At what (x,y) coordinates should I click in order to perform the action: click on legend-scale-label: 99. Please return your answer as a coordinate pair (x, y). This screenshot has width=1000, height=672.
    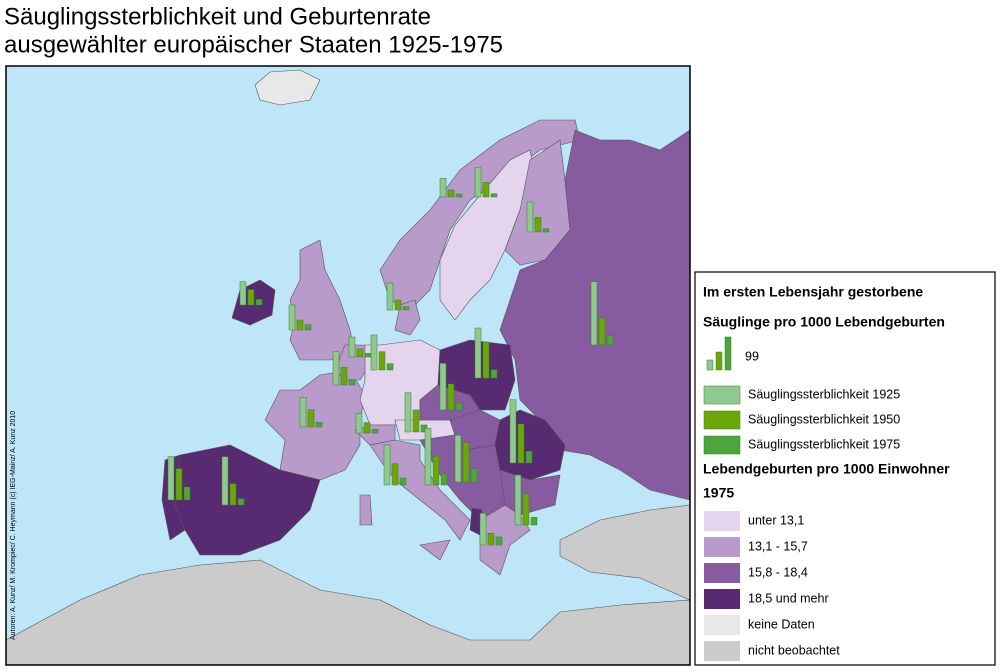
    Looking at the image, I should click on (752, 356).